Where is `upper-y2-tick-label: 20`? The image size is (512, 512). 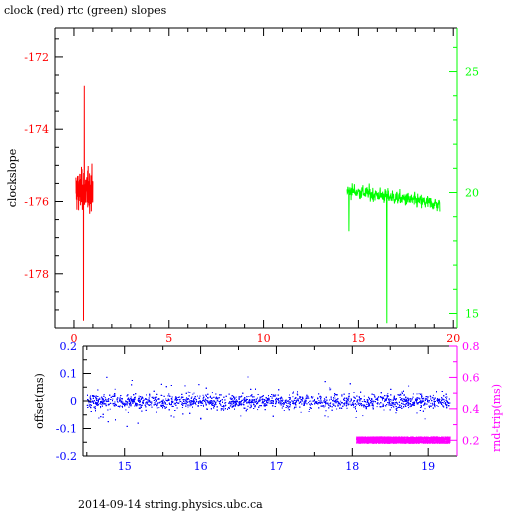 upper-y2-tick-label: 20 is located at coordinates (472, 193).